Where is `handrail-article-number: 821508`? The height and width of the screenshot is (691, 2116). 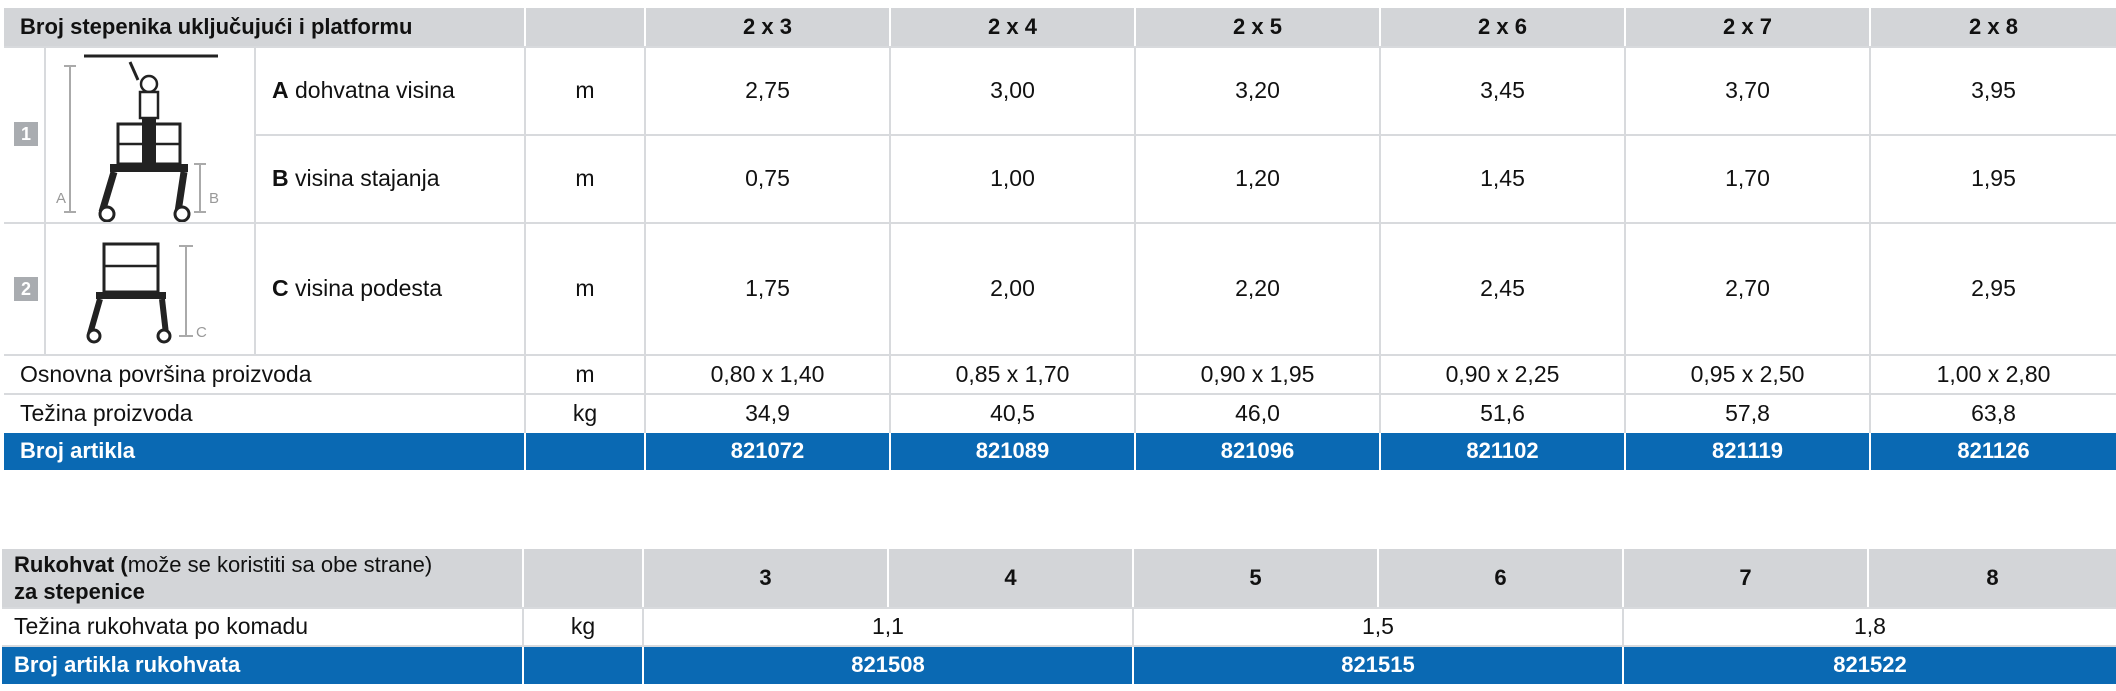 handrail-article-number: 821508 is located at coordinates (888, 665).